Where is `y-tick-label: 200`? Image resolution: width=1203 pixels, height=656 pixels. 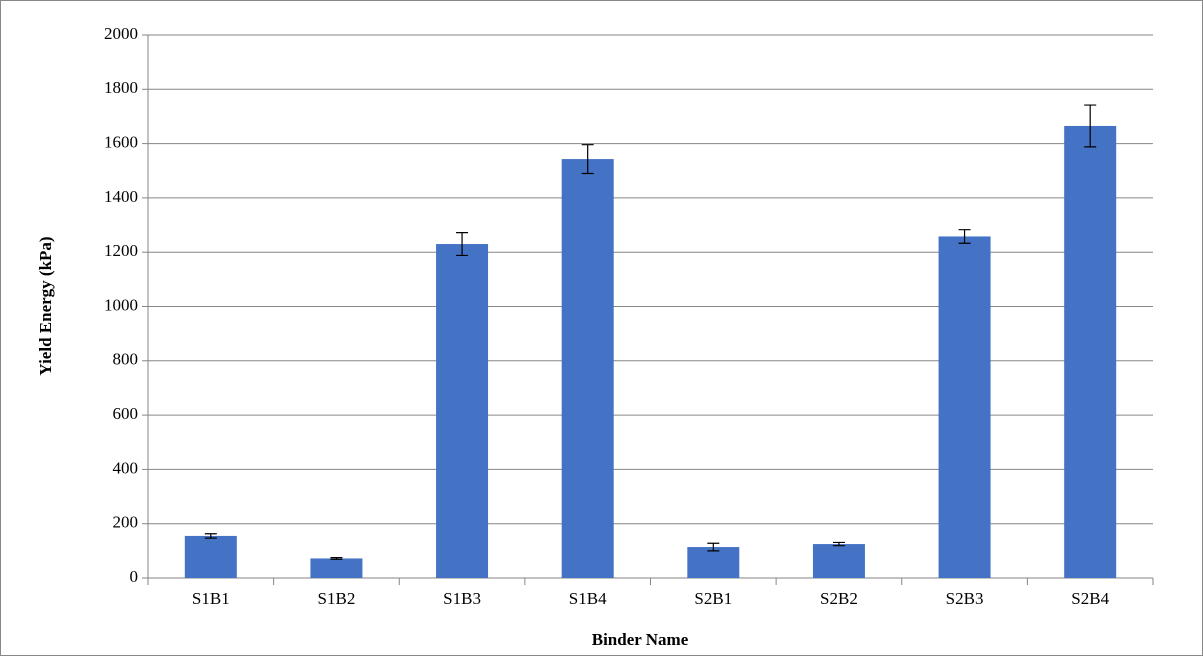 y-tick-label: 200 is located at coordinates (126, 522).